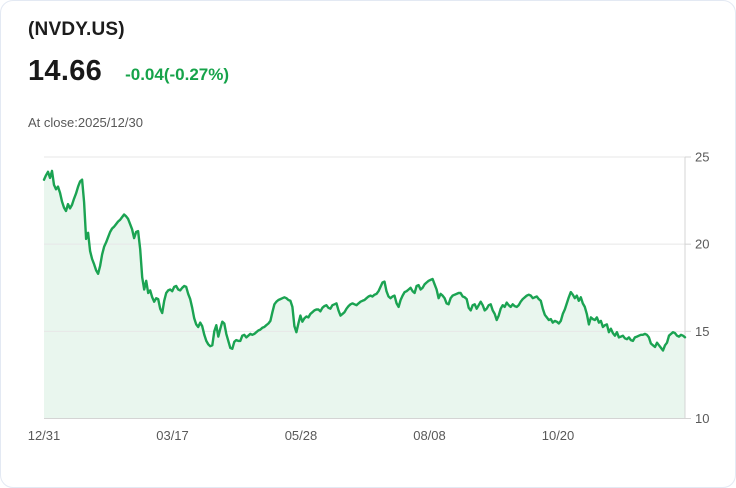 Image resolution: width=736 pixels, height=488 pixels. I want to click on x-tick-label: 10/20, so click(558, 435).